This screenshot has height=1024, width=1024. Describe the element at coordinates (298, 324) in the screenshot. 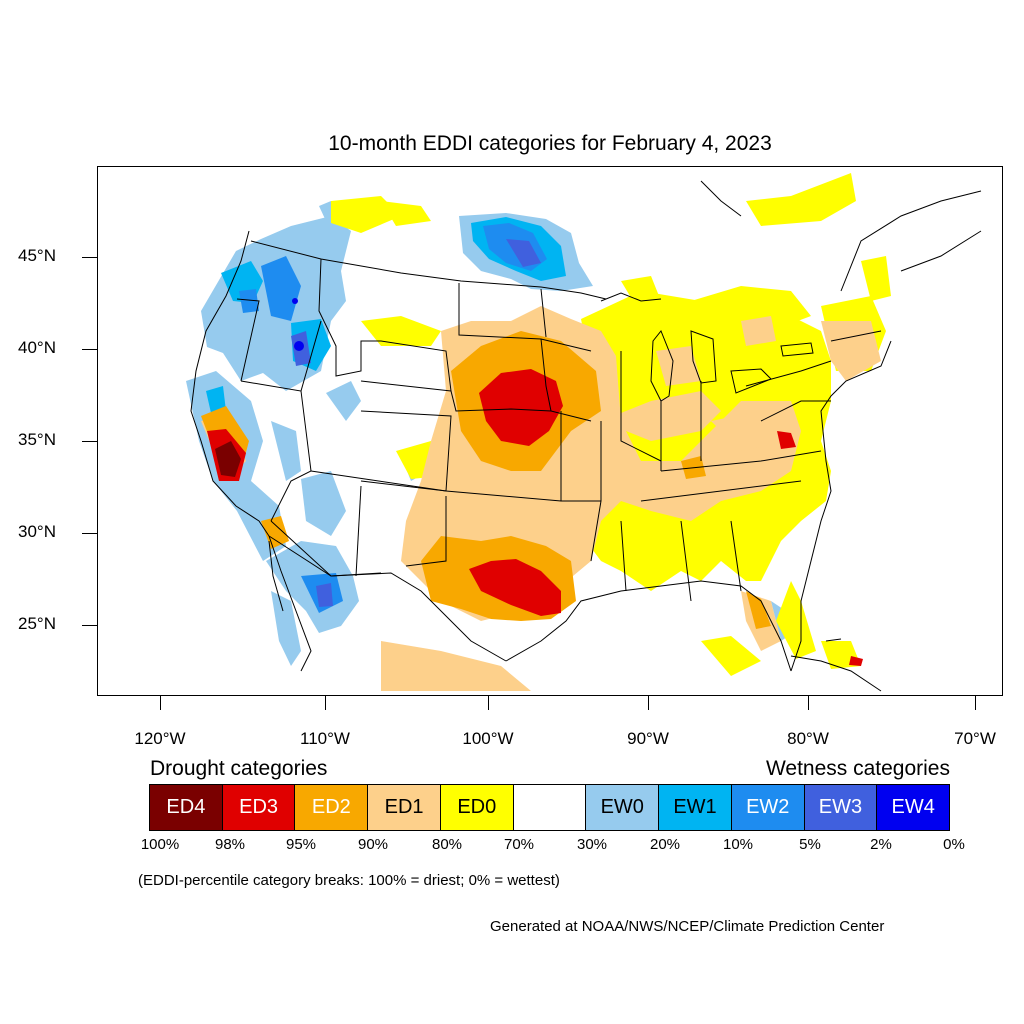

I see `ew4-regions` at that location.